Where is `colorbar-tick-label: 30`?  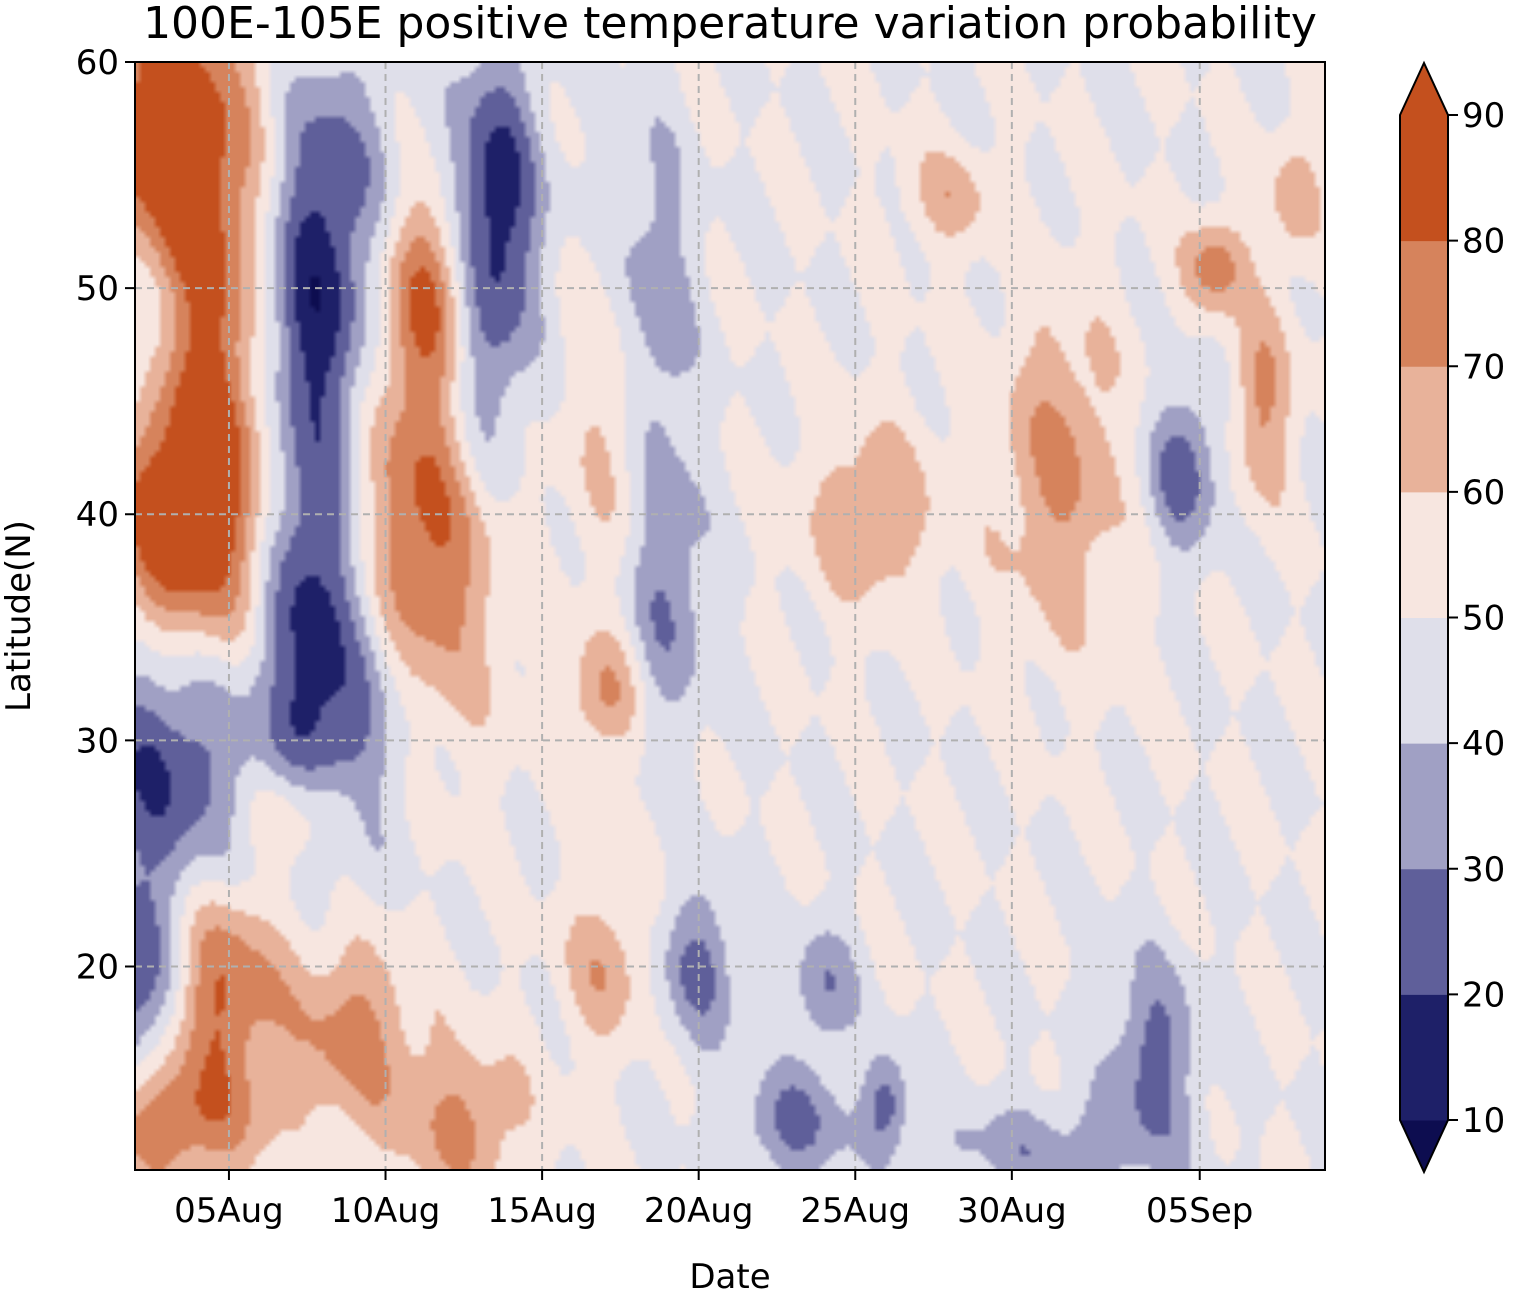 colorbar-tick-label: 30 is located at coordinates (1483, 870).